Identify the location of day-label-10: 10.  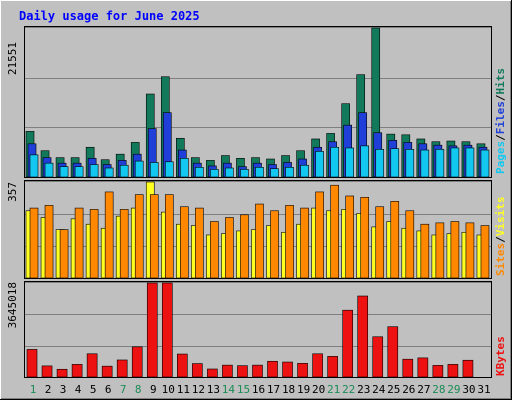
(168, 389).